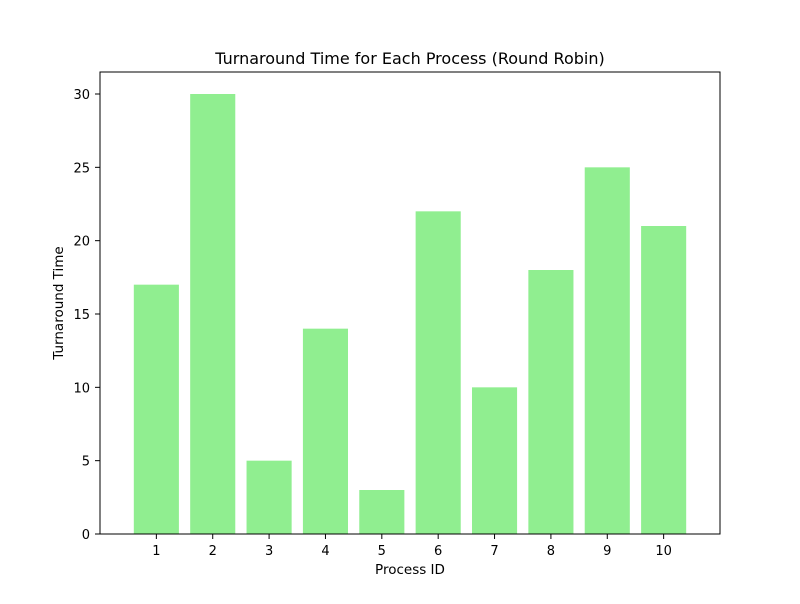 The width and height of the screenshot is (800, 604). Describe the element at coordinates (59, 303) in the screenshot. I see `y-axis-label: Turnaround Time` at that location.